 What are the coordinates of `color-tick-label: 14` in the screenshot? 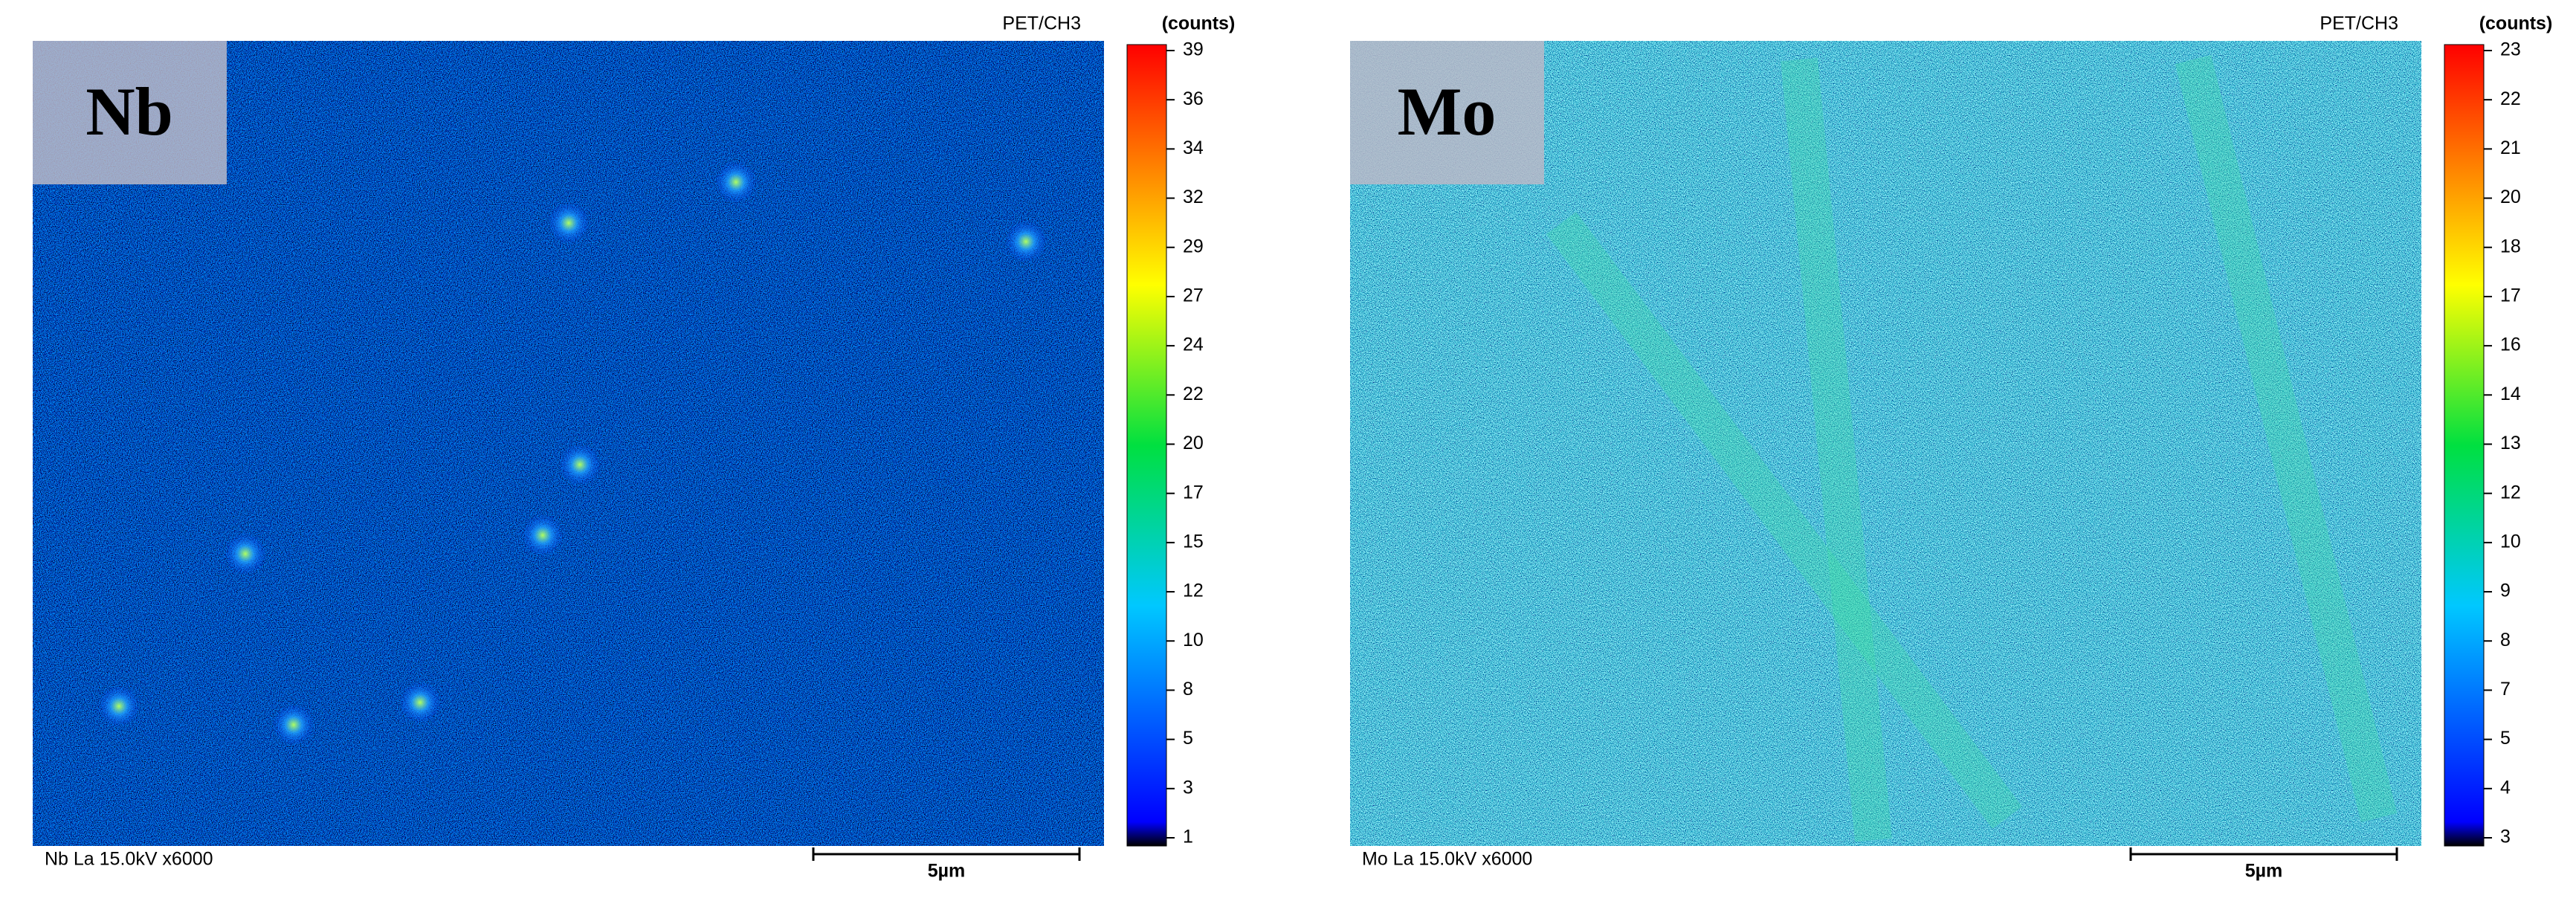 It's located at (2510, 394).